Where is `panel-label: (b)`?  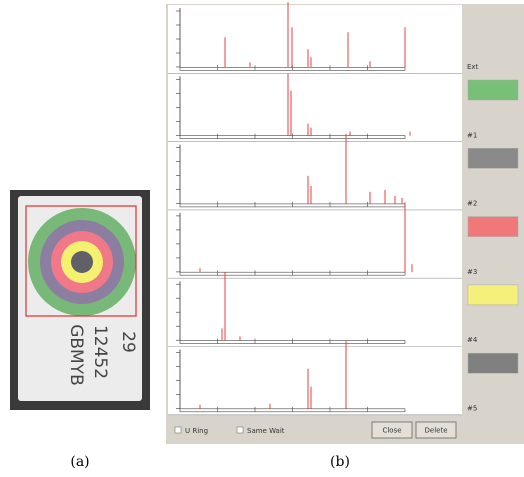 panel-label: (b) is located at coordinates (340, 462).